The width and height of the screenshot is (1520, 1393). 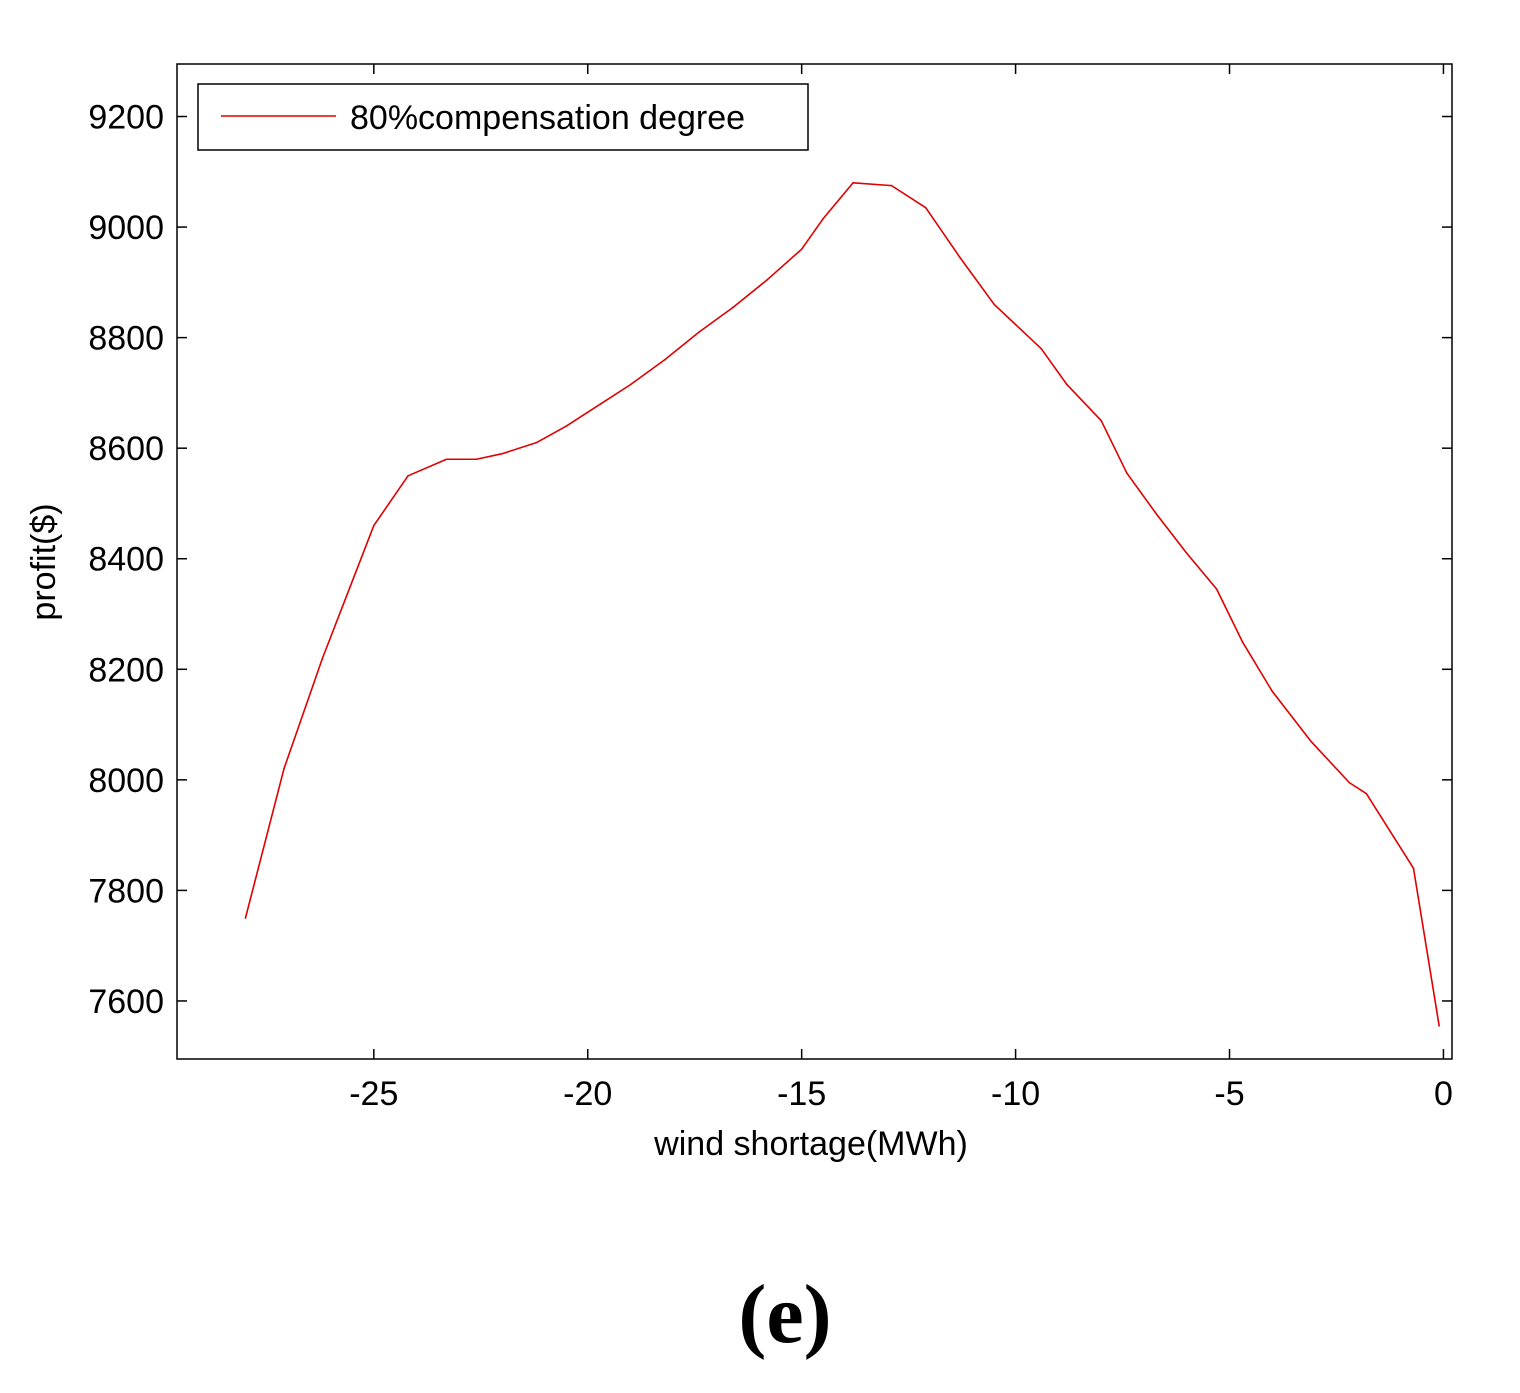 What do you see at coordinates (126, 118) in the screenshot?
I see `y-tick-label: 9200` at bounding box center [126, 118].